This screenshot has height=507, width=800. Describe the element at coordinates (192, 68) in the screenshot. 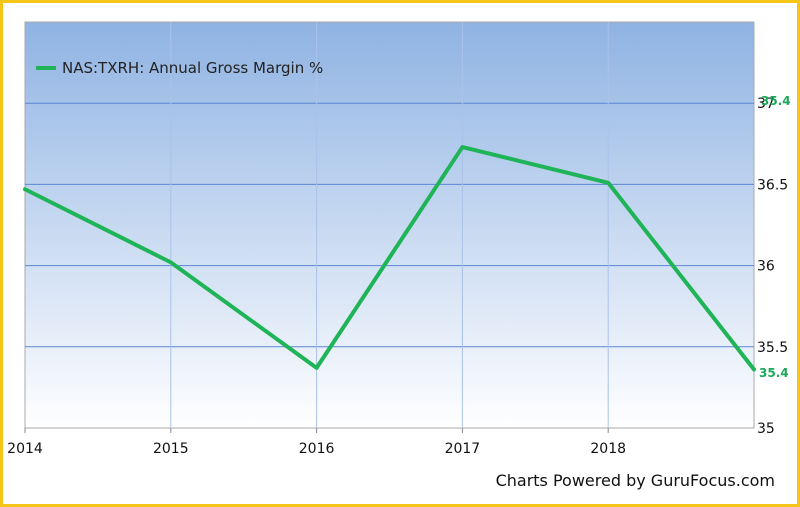

I see `legend-label: NAS:TXRH: Annual Gross Margin %` at that location.